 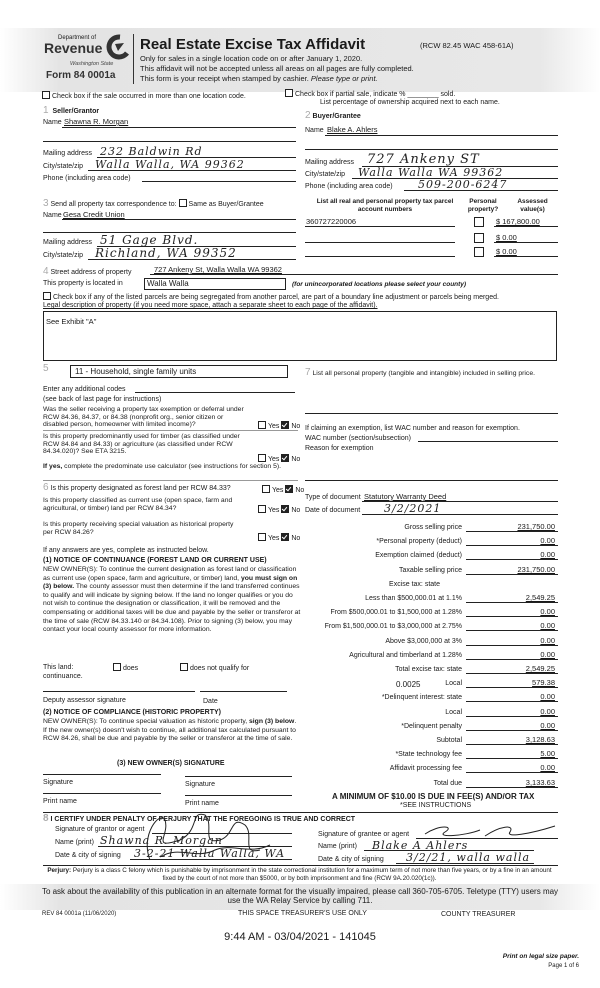 What do you see at coordinates (119, 691) in the screenshot?
I see `deputy-signature-line` at bounding box center [119, 691].